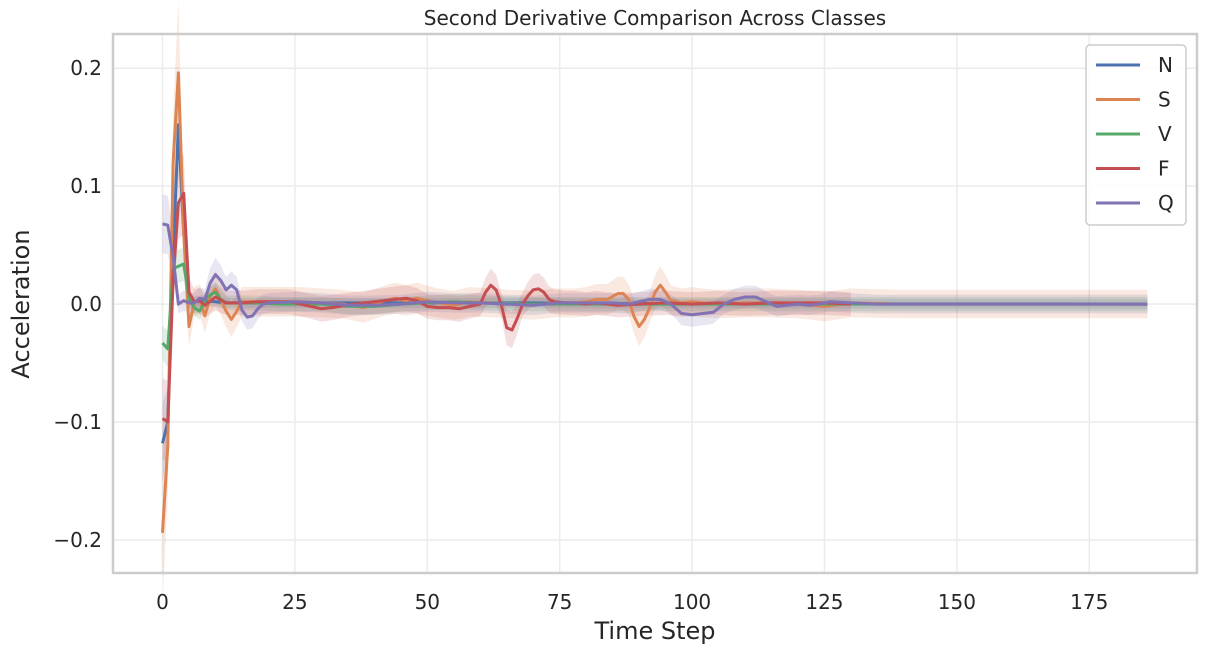 The image size is (1207, 653). What do you see at coordinates (1165, 65) in the screenshot?
I see `legend-label-N: N` at bounding box center [1165, 65].